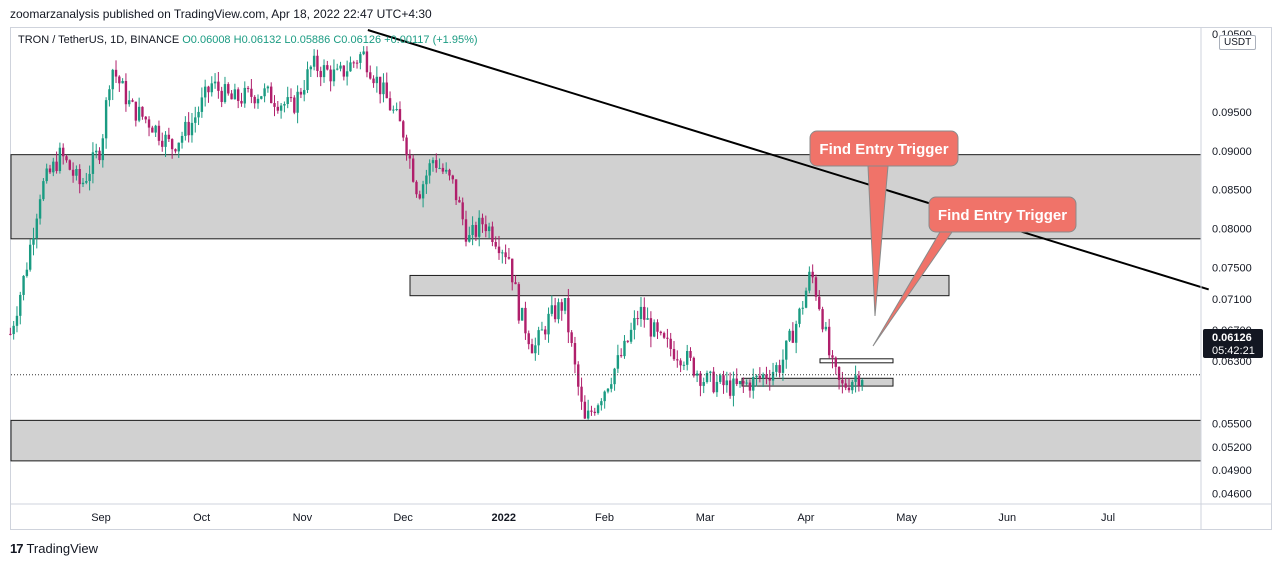 This screenshot has width=1280, height=566. What do you see at coordinates (1232, 269) in the screenshot?
I see `y-tick-label-5: 0.07500` at bounding box center [1232, 269].